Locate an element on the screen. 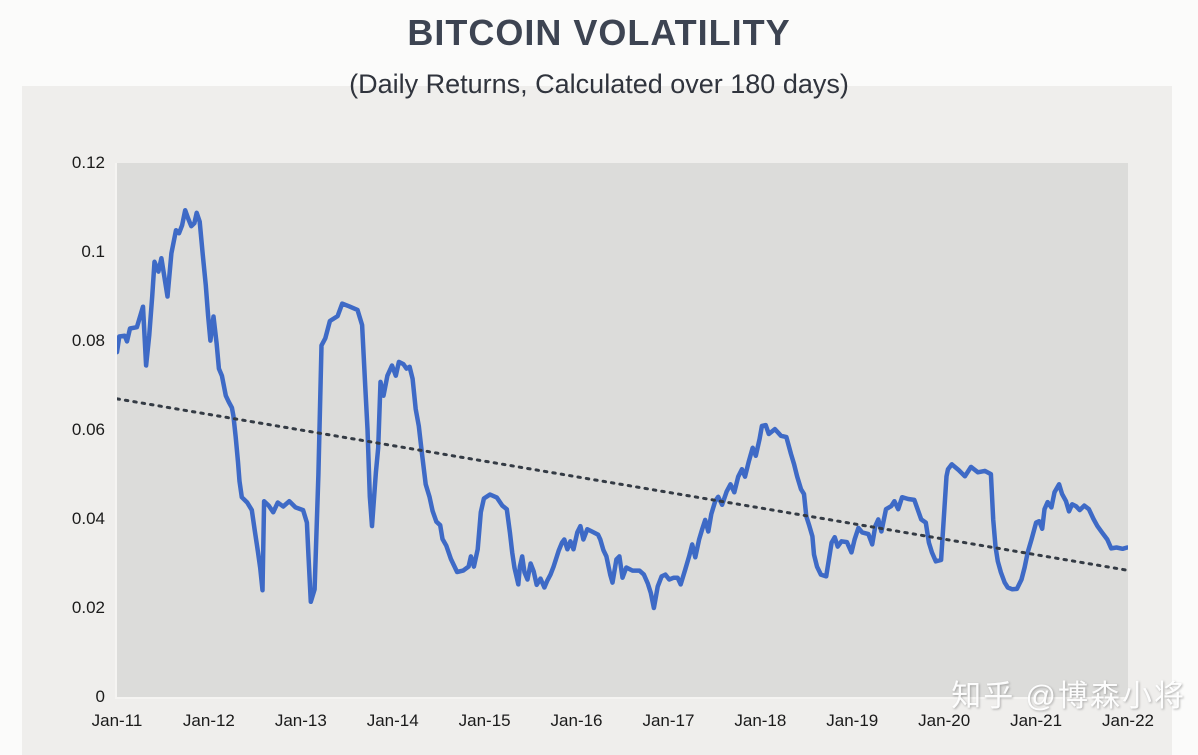 The height and width of the screenshot is (755, 1198). x-tick-label: Jan-19 is located at coordinates (852, 720).